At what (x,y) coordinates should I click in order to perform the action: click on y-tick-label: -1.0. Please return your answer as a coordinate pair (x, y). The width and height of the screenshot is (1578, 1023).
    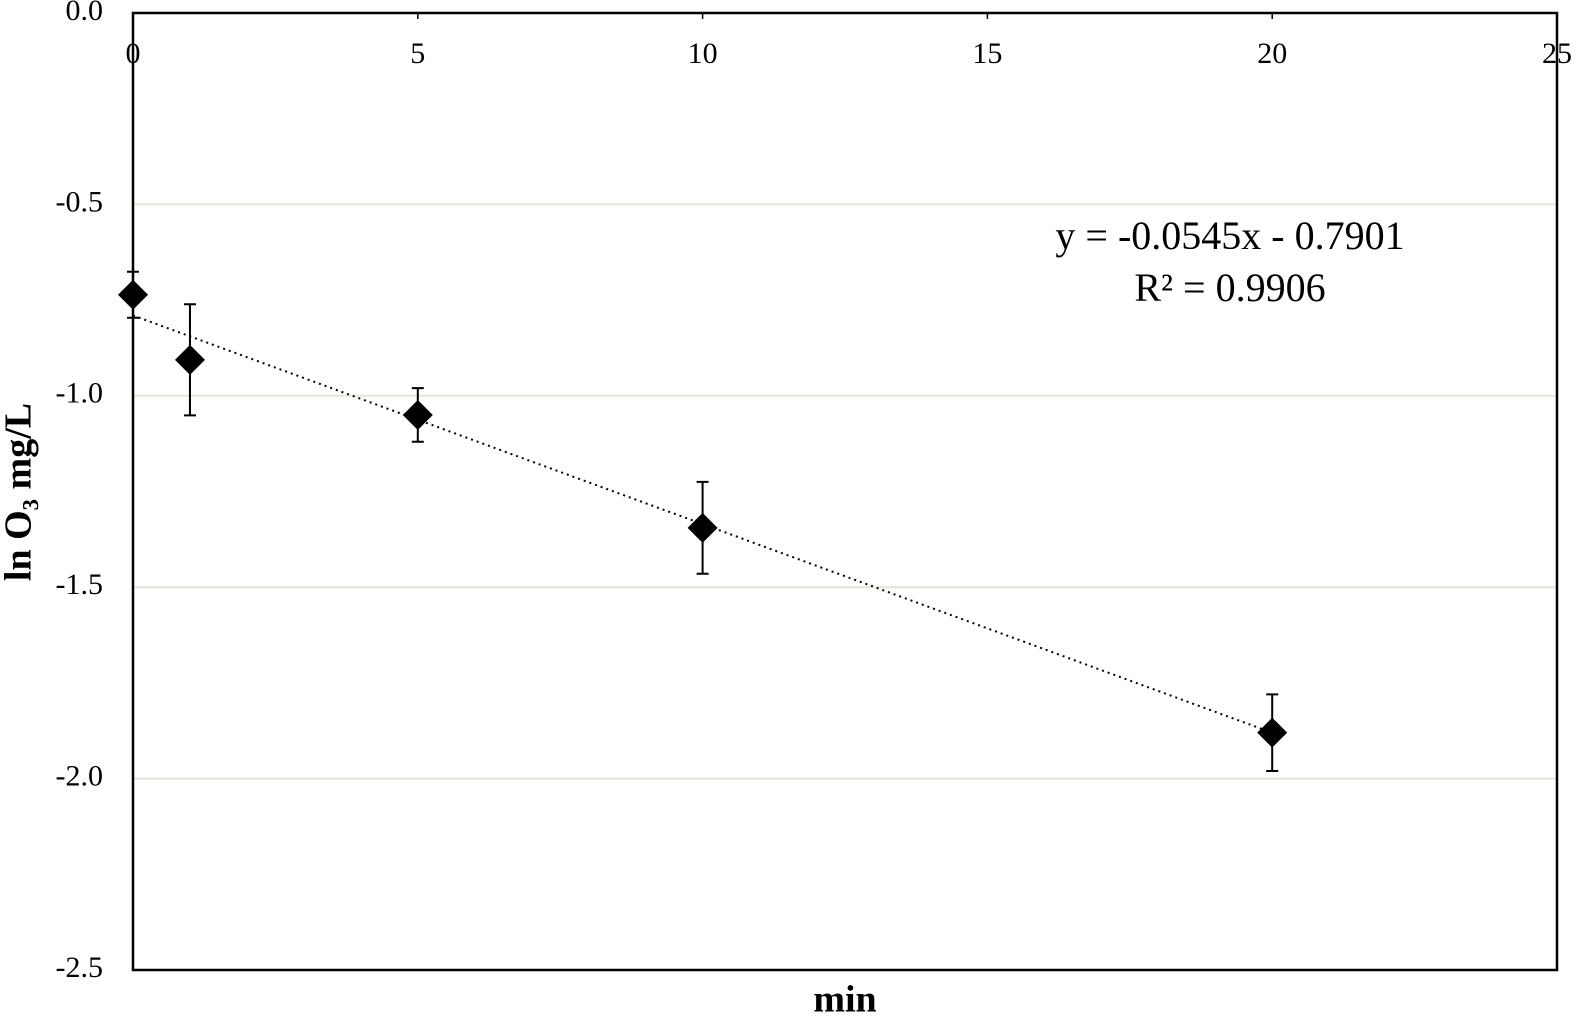
    Looking at the image, I should click on (80, 393).